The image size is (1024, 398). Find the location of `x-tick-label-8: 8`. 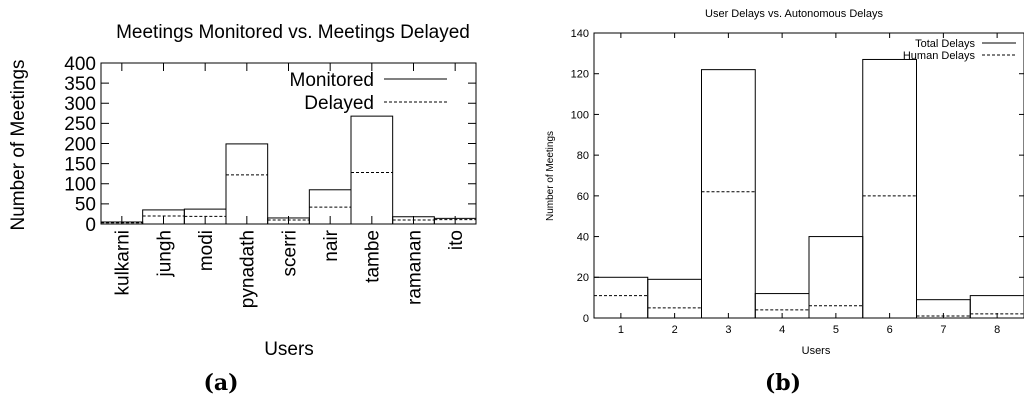

x-tick-label-8: 8 is located at coordinates (997, 330).